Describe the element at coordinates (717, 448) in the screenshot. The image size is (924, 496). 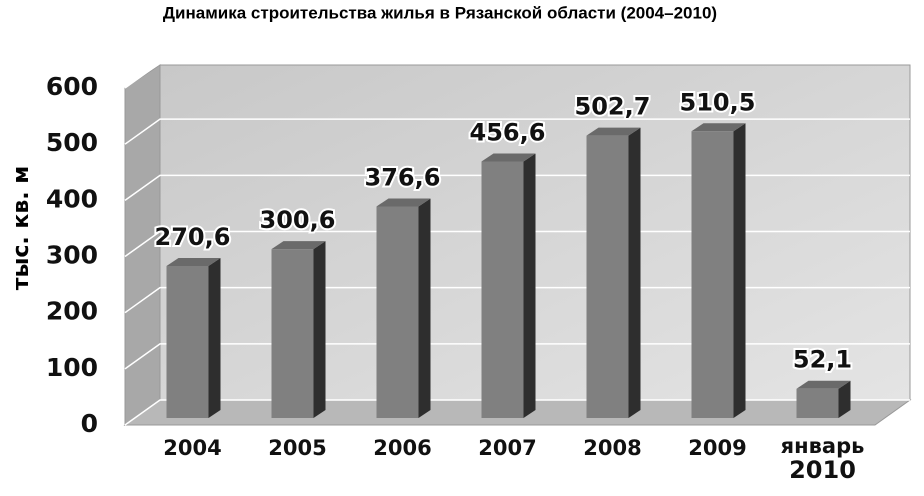
I see `x-tick-label: 2009` at that location.